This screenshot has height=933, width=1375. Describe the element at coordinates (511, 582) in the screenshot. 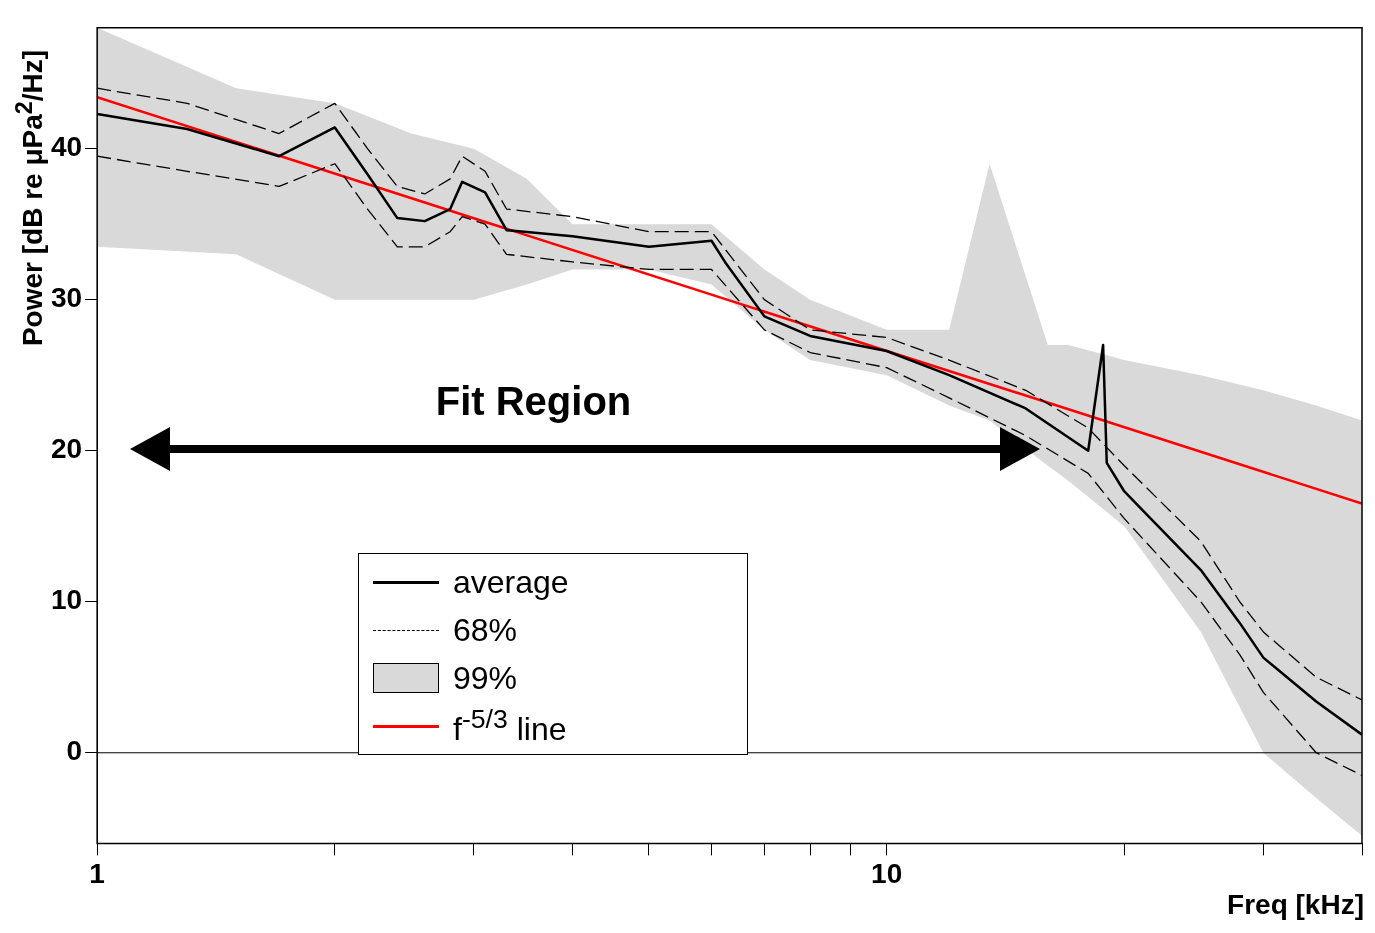

I see `legend-label: average` at that location.